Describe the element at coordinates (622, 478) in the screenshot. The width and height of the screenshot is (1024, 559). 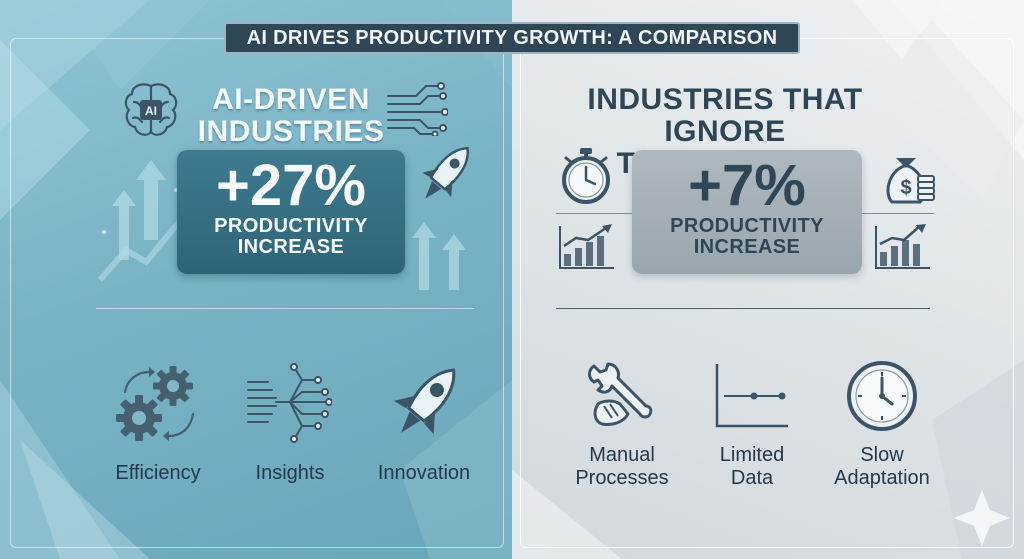
I see `feature-label-manual-line2: Processes` at that location.